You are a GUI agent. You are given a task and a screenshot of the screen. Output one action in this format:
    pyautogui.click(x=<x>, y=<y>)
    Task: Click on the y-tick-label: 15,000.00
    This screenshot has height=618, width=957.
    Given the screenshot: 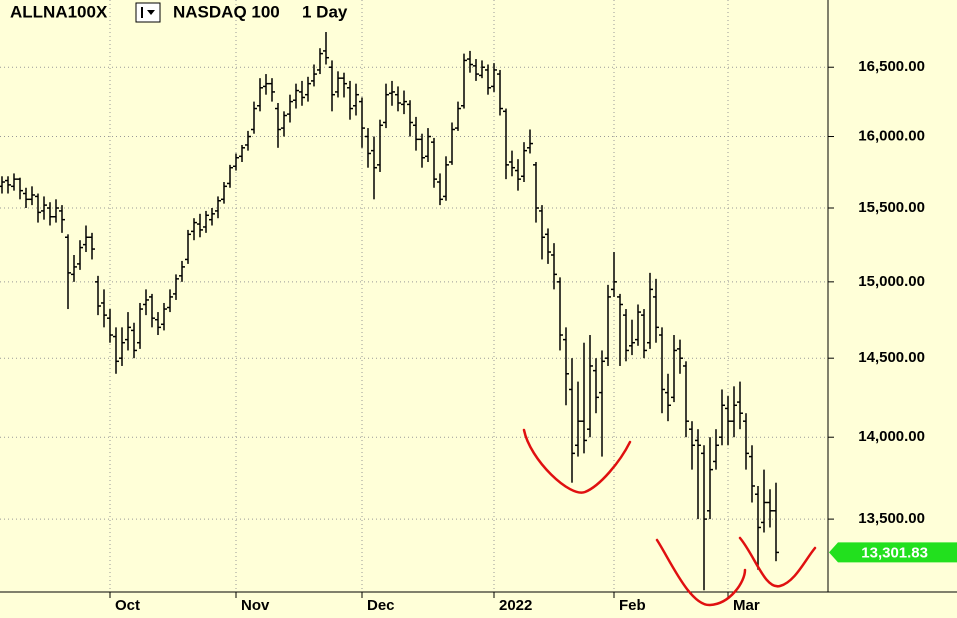 What is the action you would take?
    pyautogui.click(x=891, y=281)
    